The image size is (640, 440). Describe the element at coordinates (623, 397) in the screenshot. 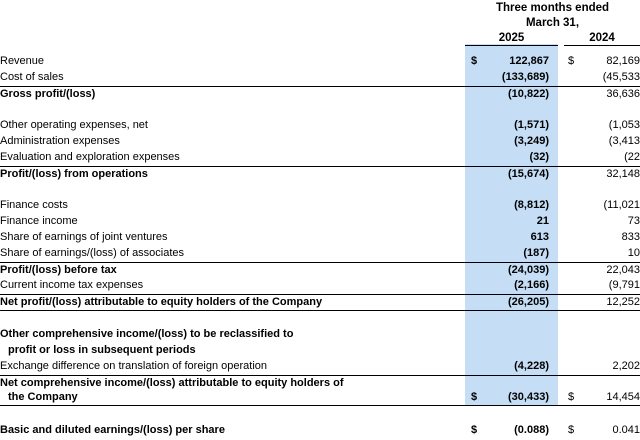

I see `value-2024: 14,454` at that location.